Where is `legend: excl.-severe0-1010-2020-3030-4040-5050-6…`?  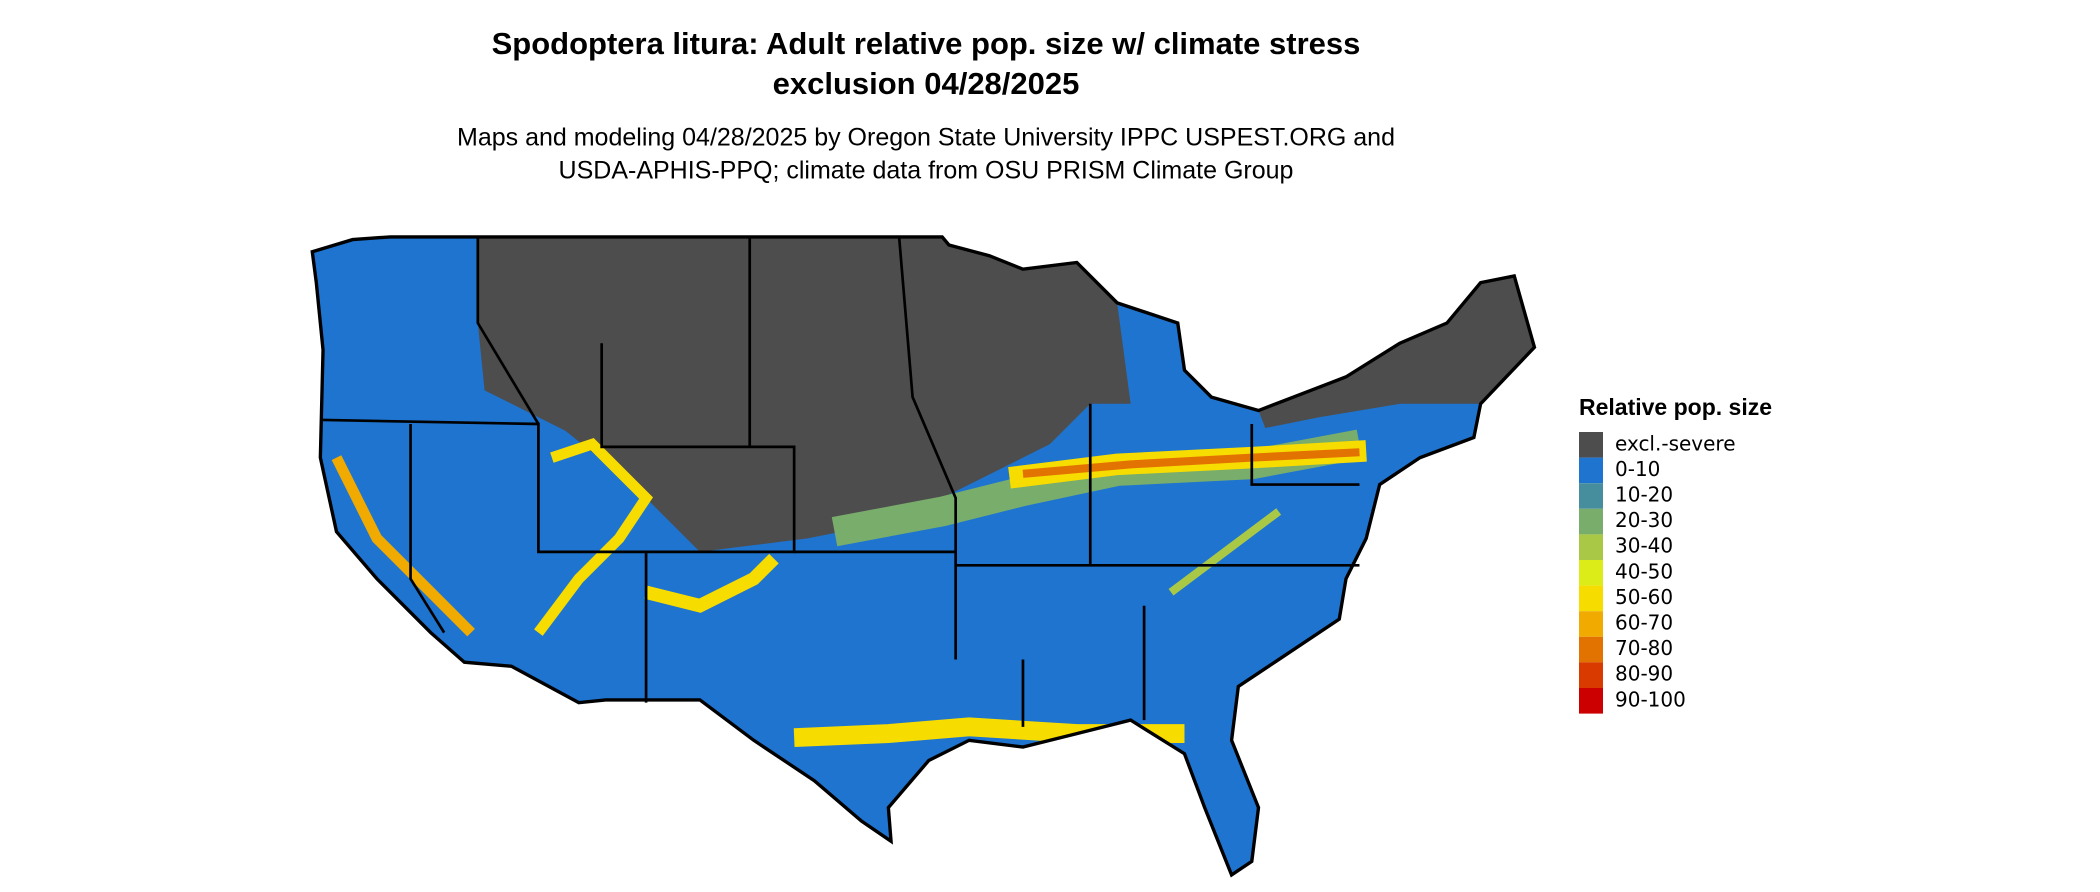
legend: excl.-severe0-1010-2020-3030-4040-5050-6… is located at coordinates (1657, 572).